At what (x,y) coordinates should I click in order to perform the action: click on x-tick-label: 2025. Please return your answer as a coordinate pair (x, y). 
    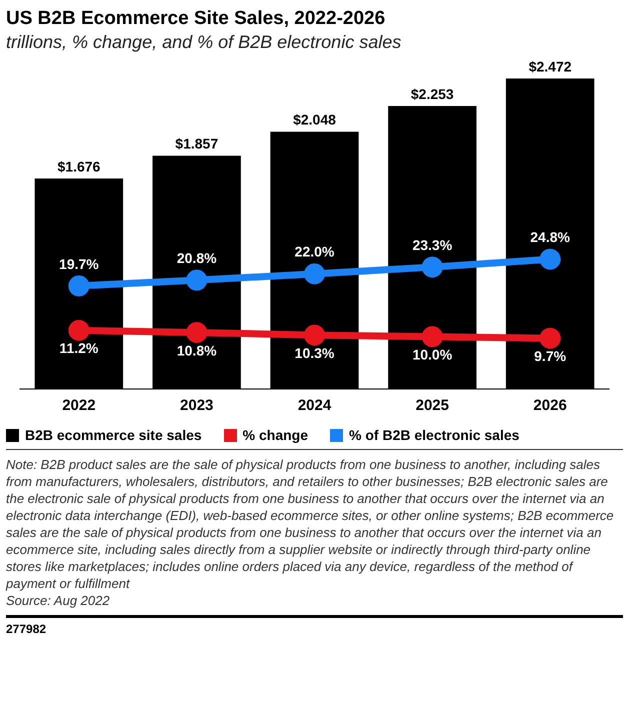
    Looking at the image, I should click on (432, 405).